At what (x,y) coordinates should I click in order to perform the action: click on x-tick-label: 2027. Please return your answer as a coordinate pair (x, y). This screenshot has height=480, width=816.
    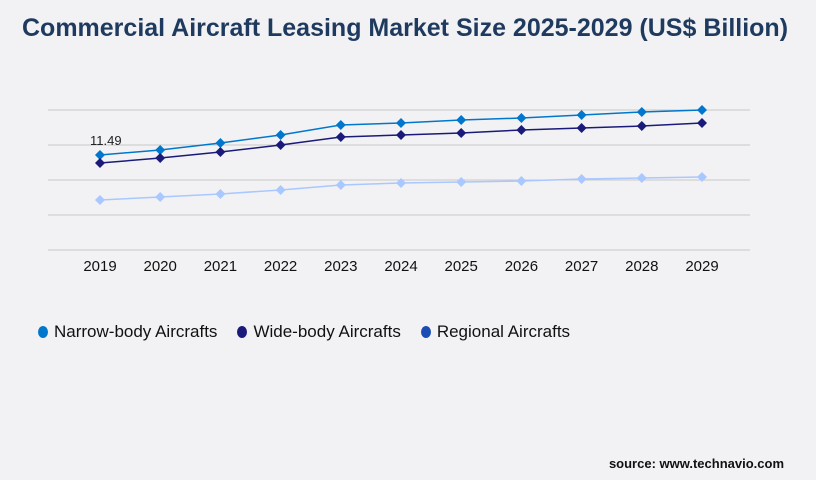
    Looking at the image, I should click on (581, 266).